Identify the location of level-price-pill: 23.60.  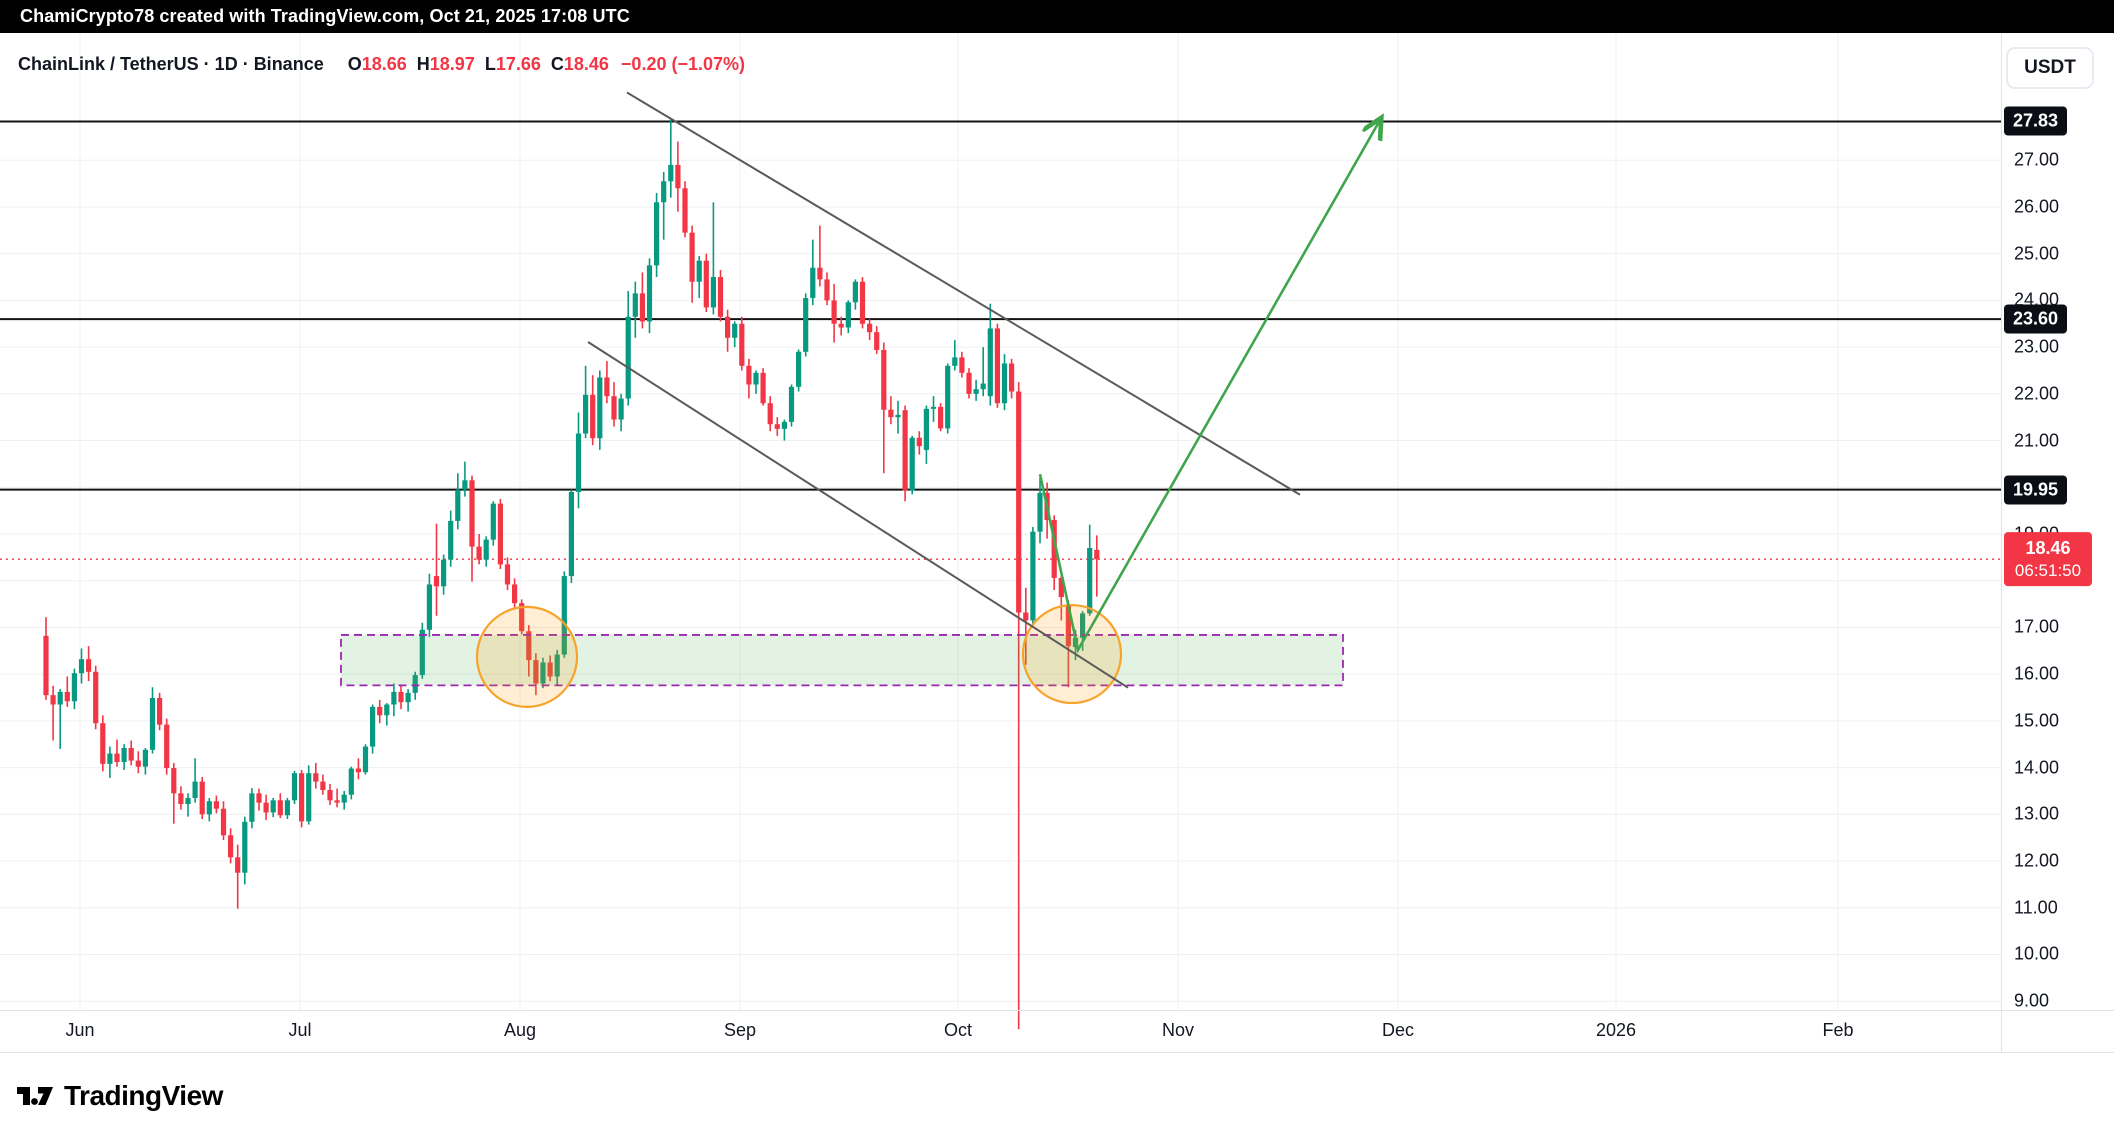
(2036, 319).